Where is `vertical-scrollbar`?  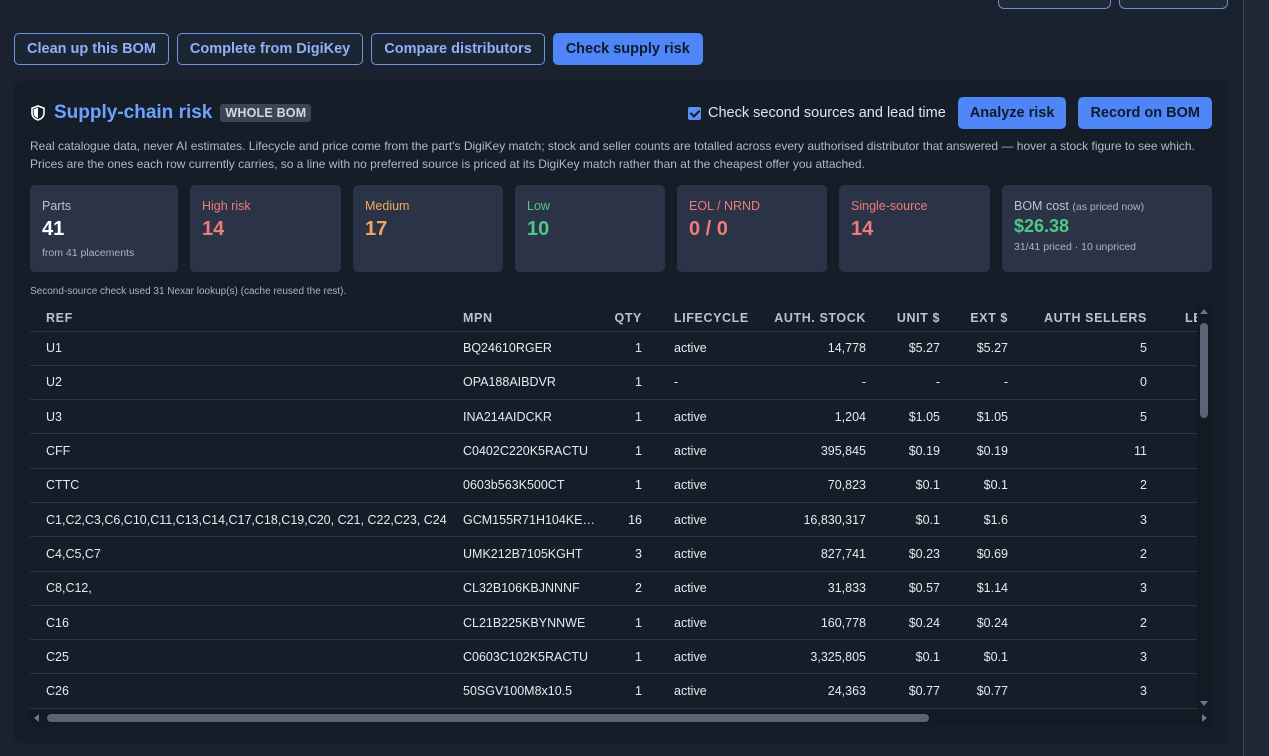 vertical-scrollbar is located at coordinates (1204, 507).